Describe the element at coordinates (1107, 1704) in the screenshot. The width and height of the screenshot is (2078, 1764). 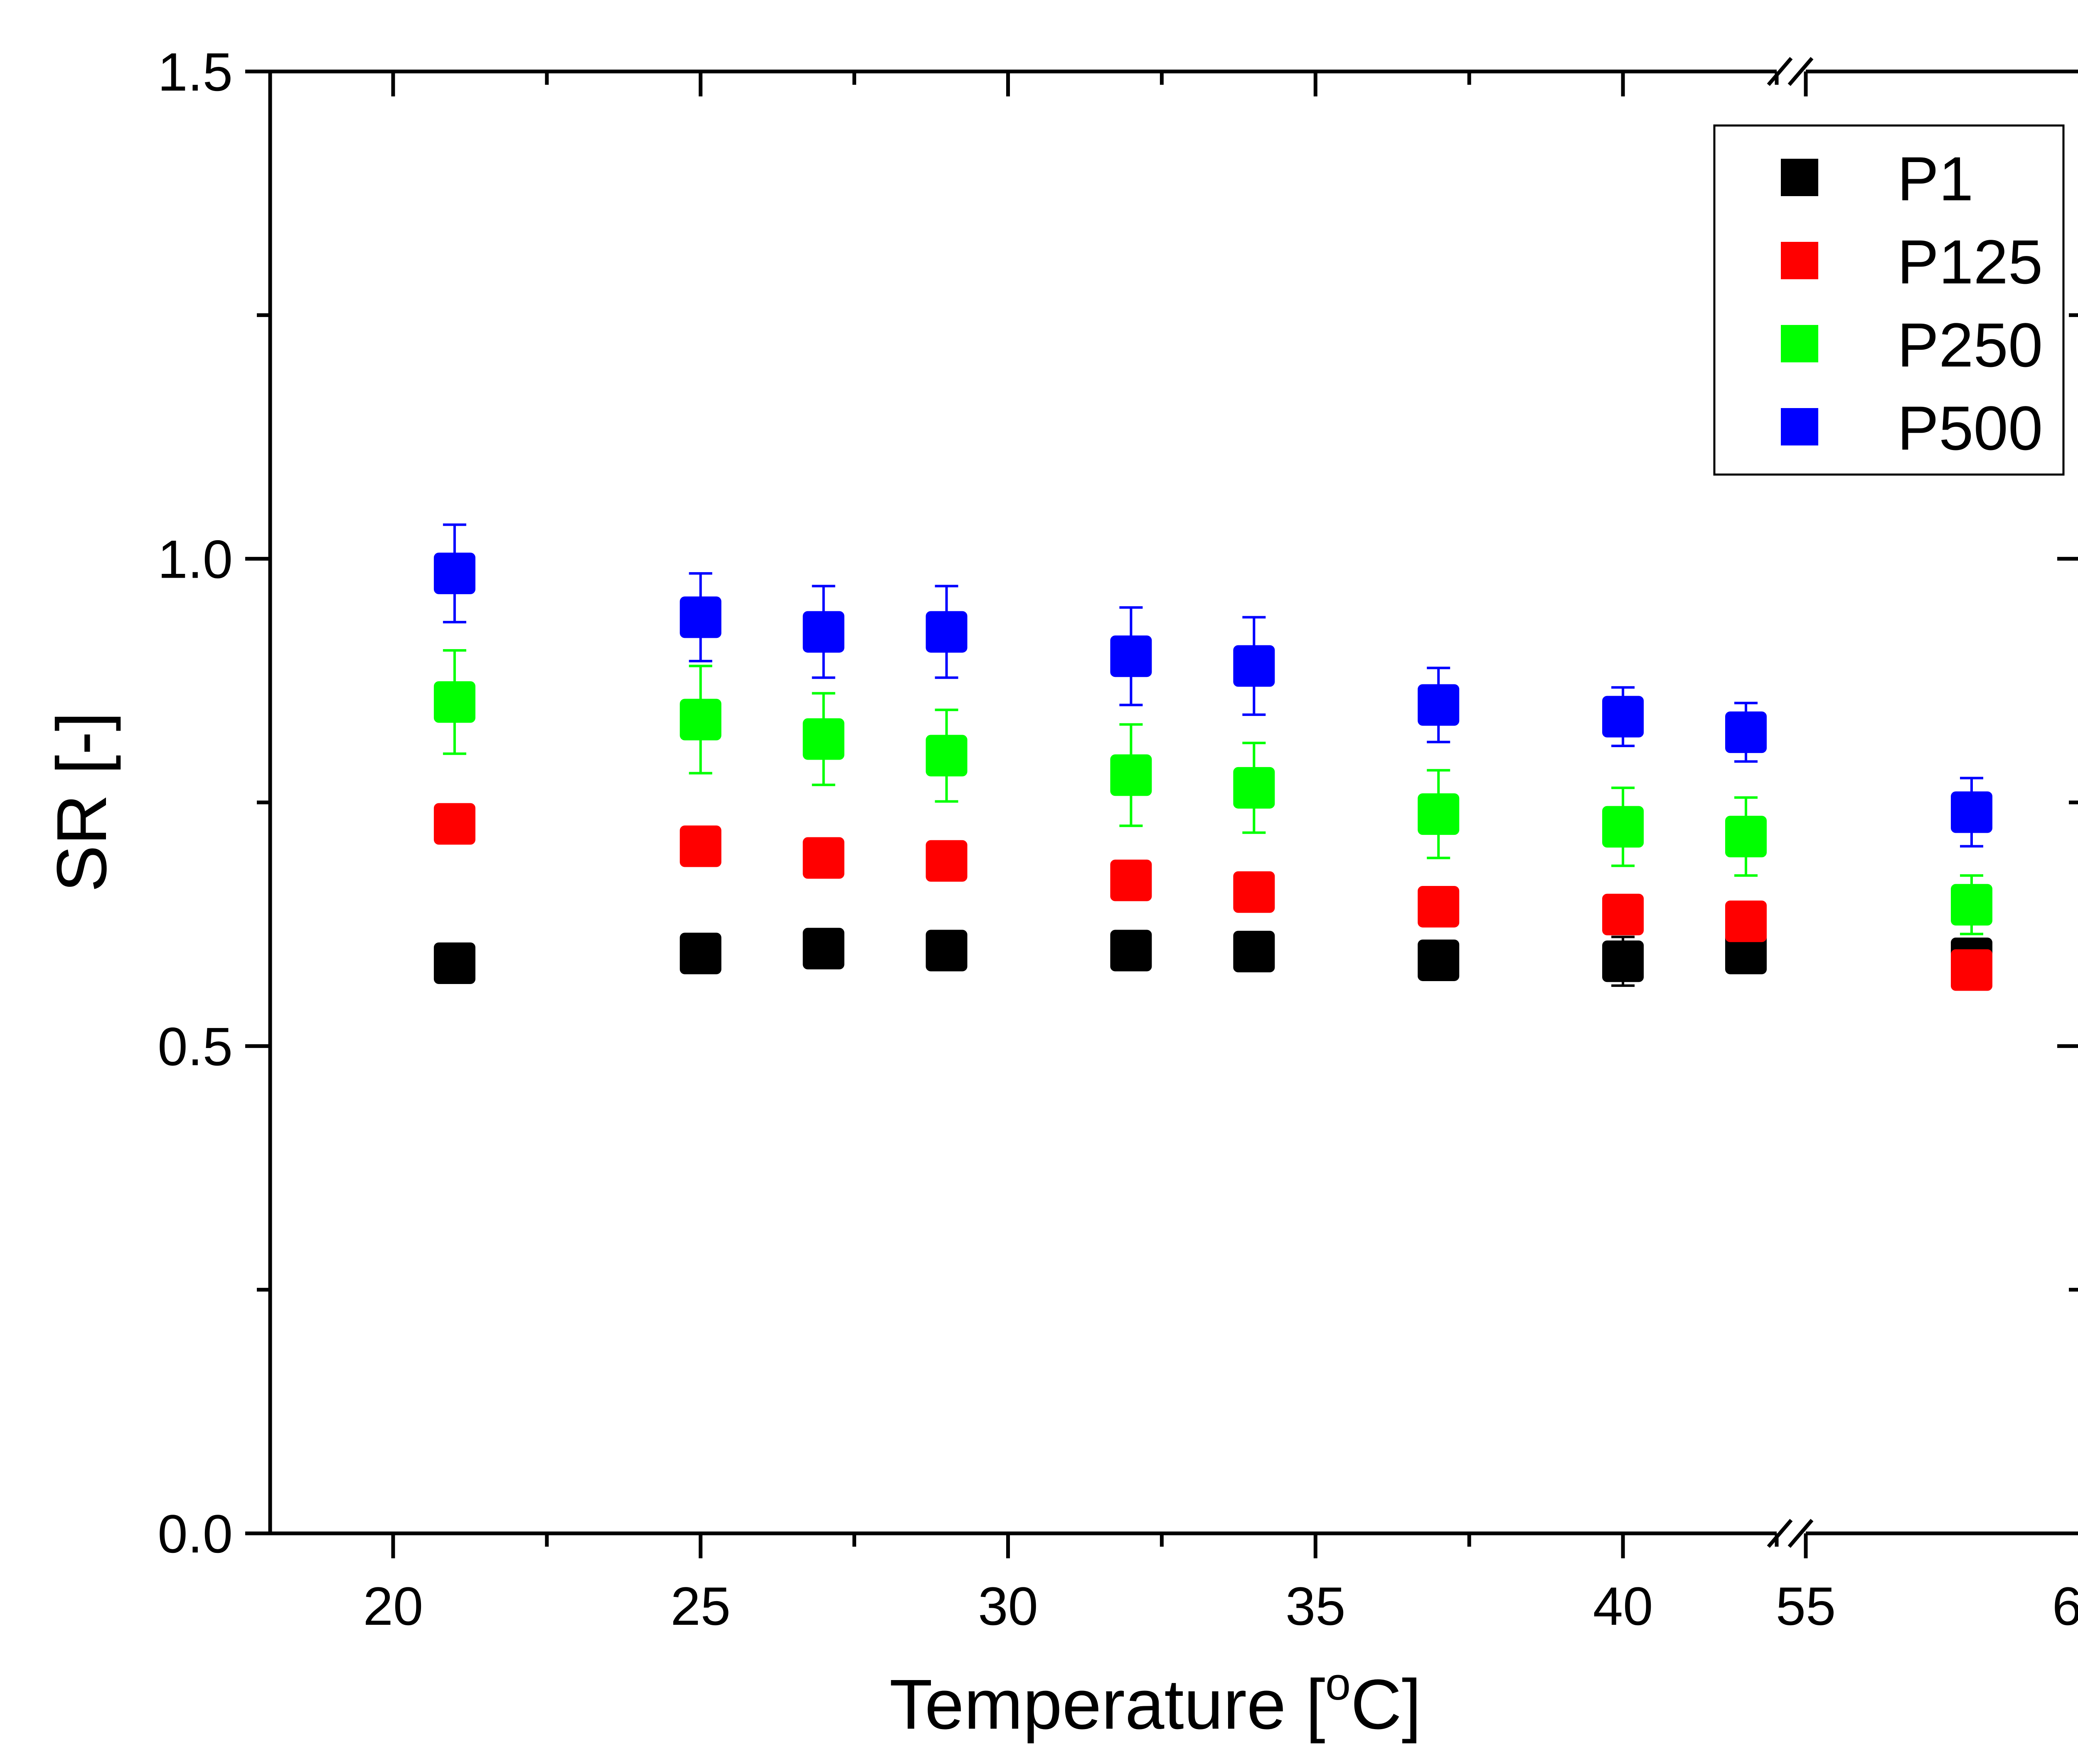
I see `x-axis-title-text: Temperature [` at that location.